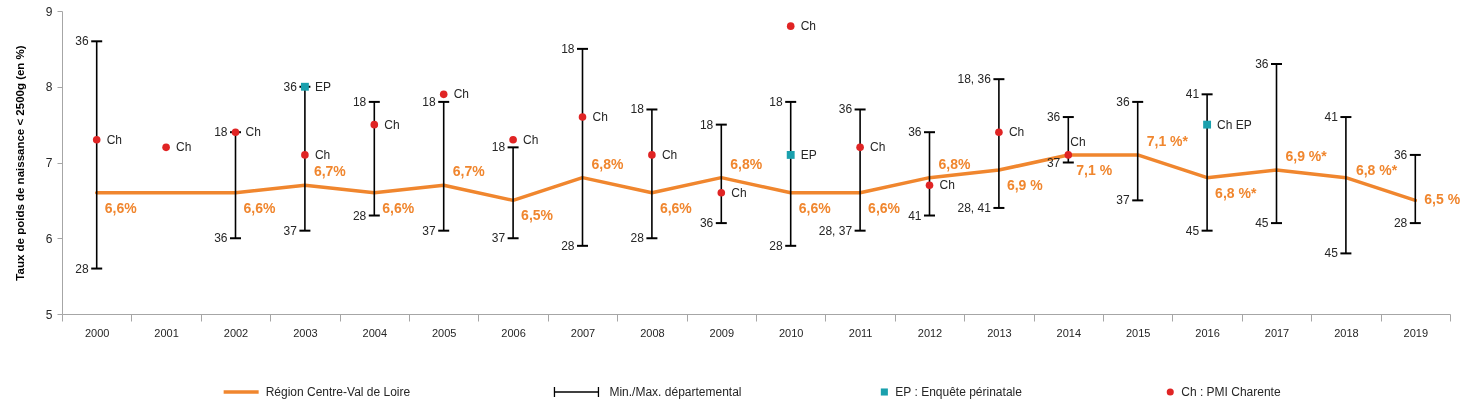  I want to click on data-label: 6,9 %, so click(1025, 185).